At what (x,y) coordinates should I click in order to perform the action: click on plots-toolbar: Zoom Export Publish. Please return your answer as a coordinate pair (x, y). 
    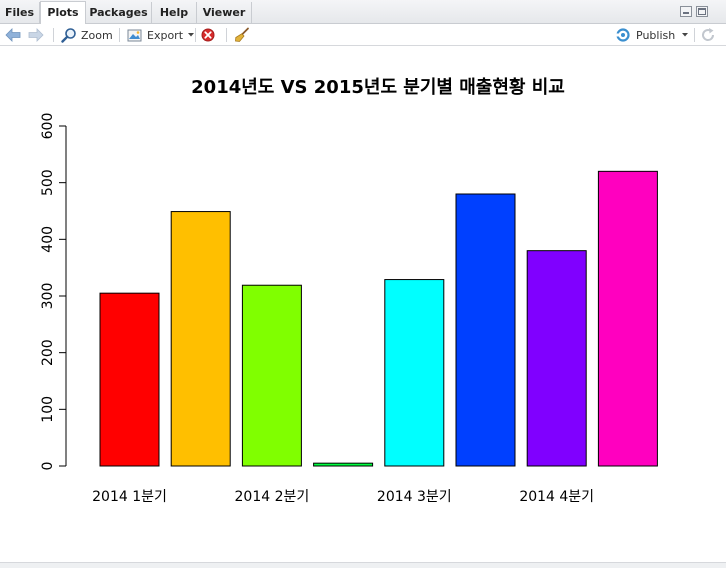
    Looking at the image, I should click on (363, 35).